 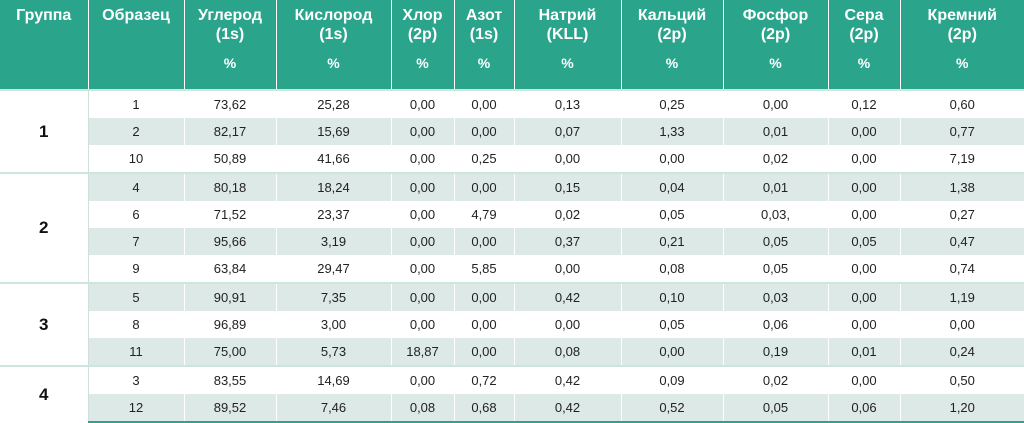 What do you see at coordinates (864, 103) in the screenshot?
I see `value-cell-sulfur: 0,12` at bounding box center [864, 103].